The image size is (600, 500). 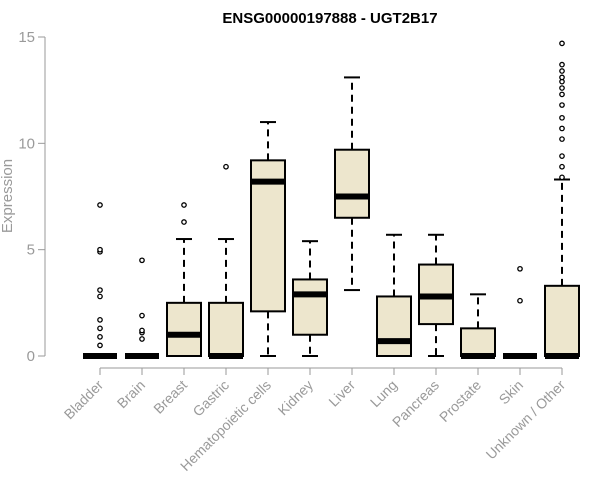 I want to click on x-tick-label: Pancreas, so click(x=415, y=403).